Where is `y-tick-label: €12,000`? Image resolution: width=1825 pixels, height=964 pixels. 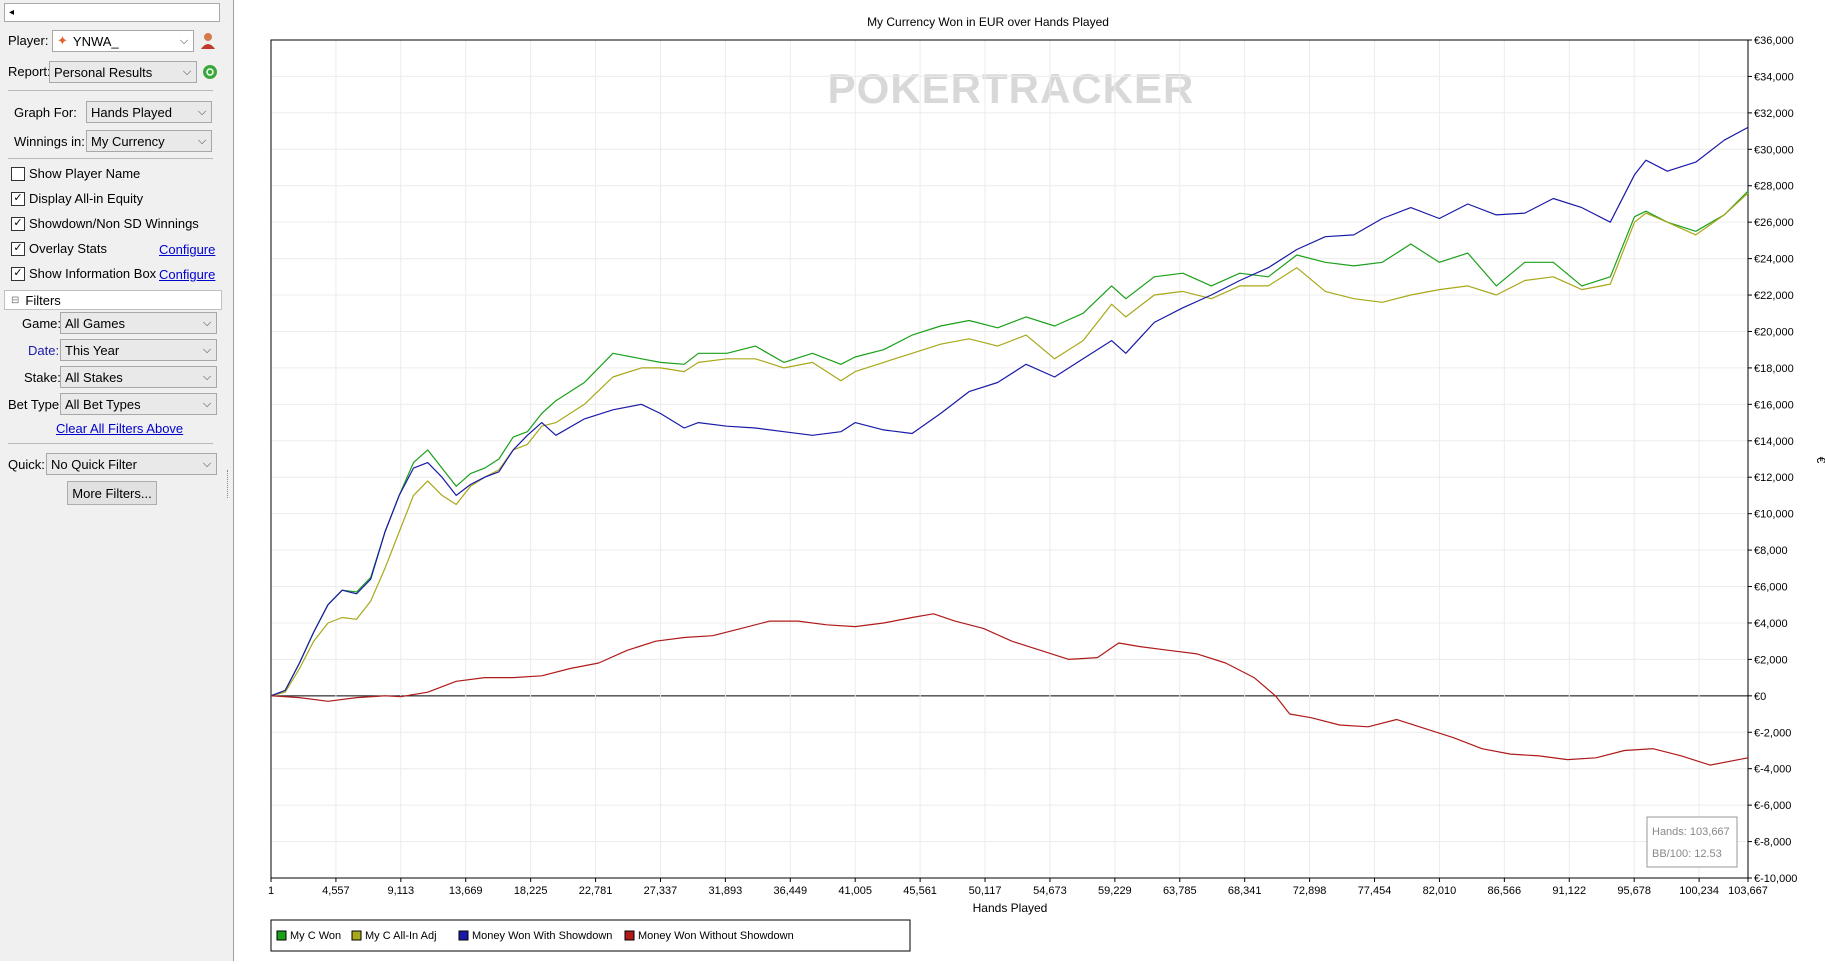 y-tick-label: €12,000 is located at coordinates (1774, 478).